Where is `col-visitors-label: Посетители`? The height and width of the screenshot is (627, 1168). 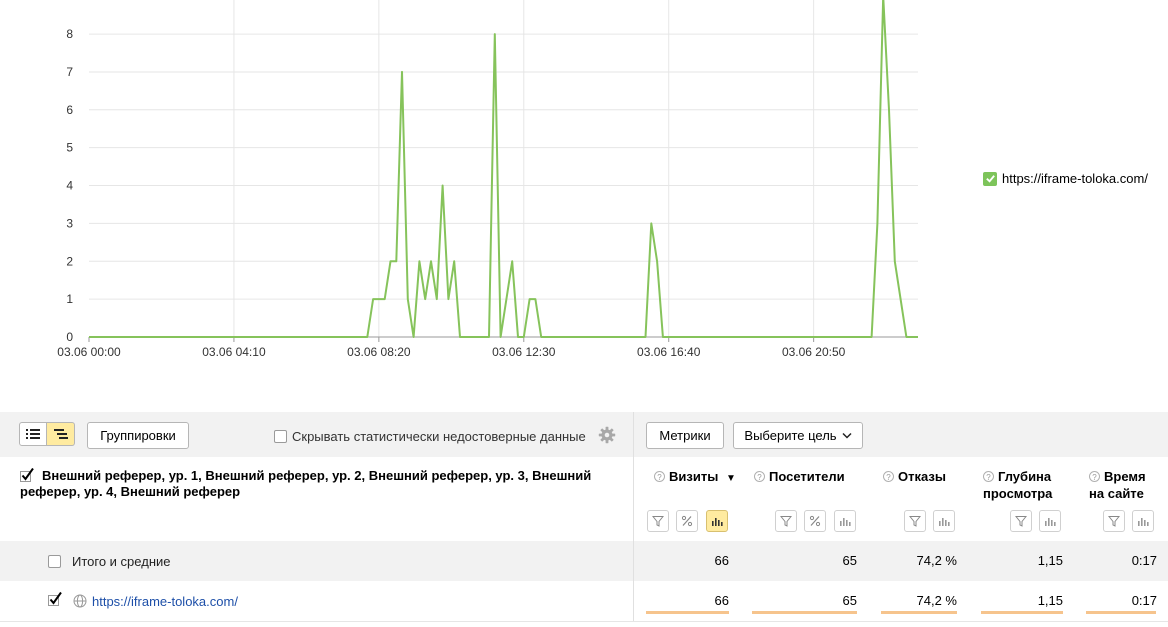
col-visitors-label: Посетители is located at coordinates (807, 476).